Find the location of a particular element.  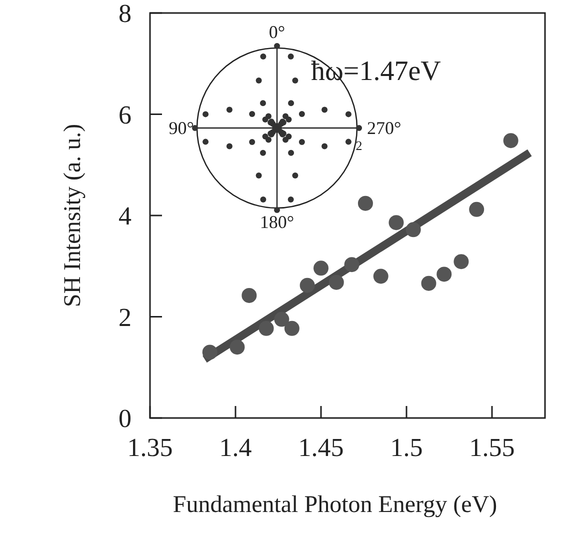

x-tick-label: 1.35 is located at coordinates (150, 447).